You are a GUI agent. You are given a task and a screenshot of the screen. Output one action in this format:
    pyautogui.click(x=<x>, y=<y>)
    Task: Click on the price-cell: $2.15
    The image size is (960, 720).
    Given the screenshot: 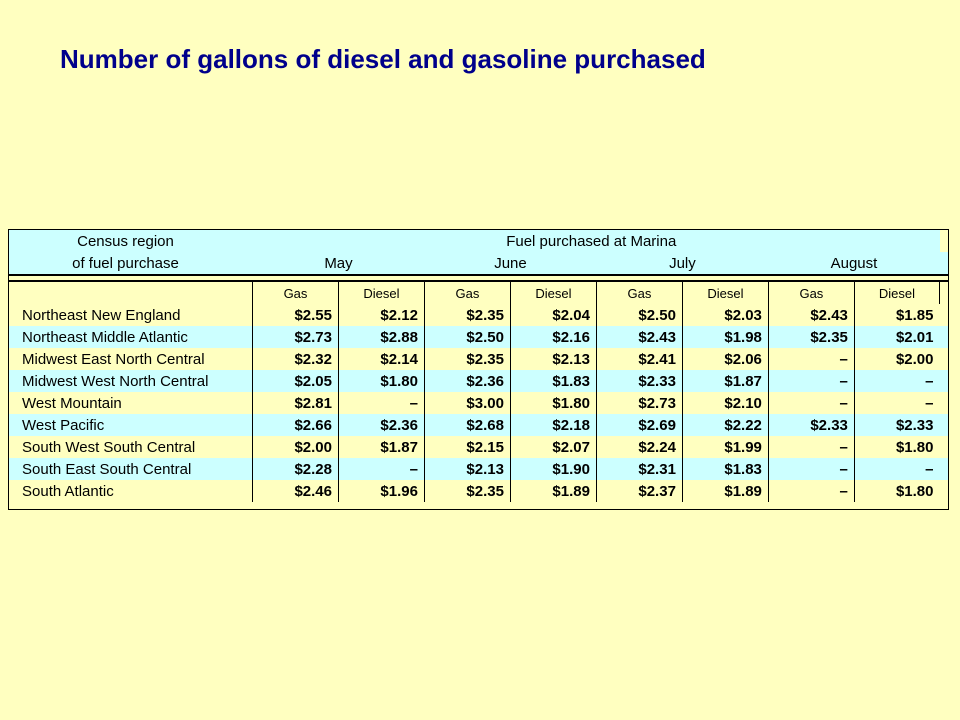 What is the action you would take?
    pyautogui.click(x=467, y=447)
    